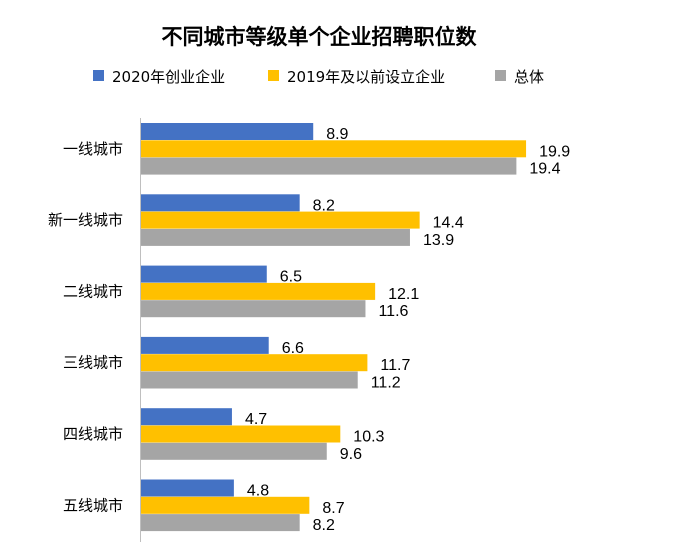 The width and height of the screenshot is (699, 542). I want to click on legend-label: 2019年及以前设立企业, so click(366, 77).